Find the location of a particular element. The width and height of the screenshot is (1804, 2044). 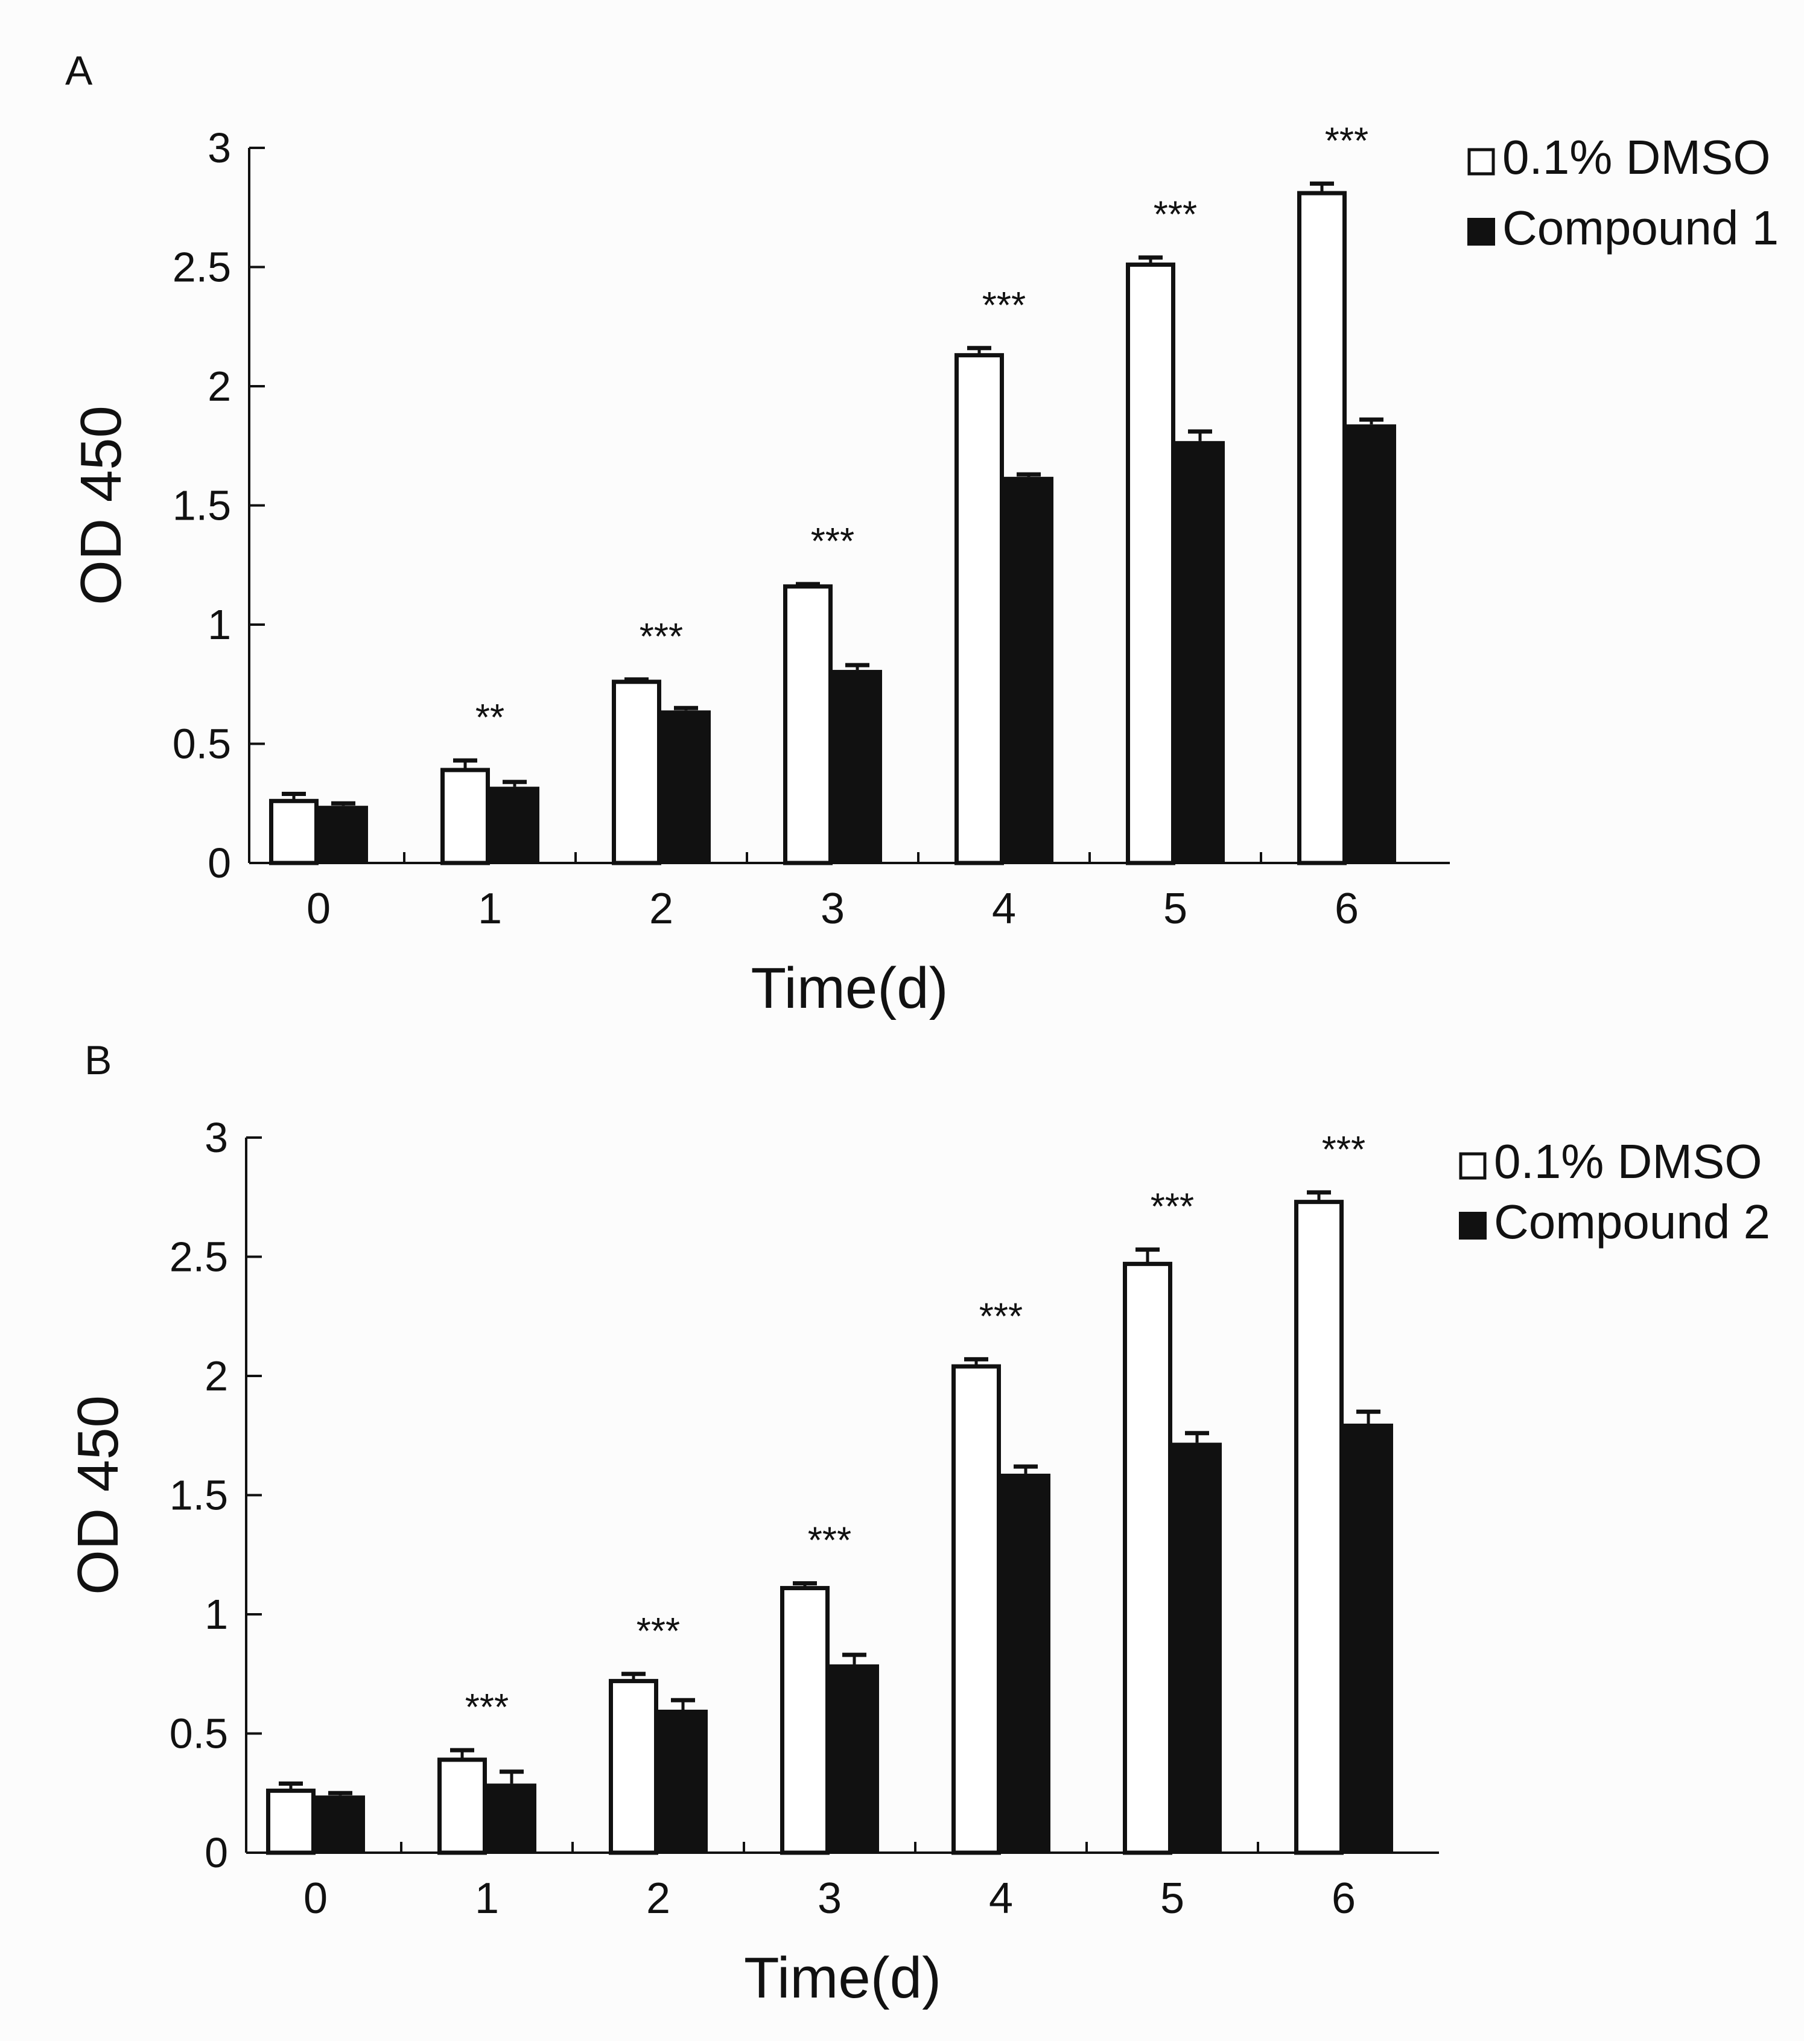

panel-b-x-tick-label: 4 is located at coordinates (1001, 1898).